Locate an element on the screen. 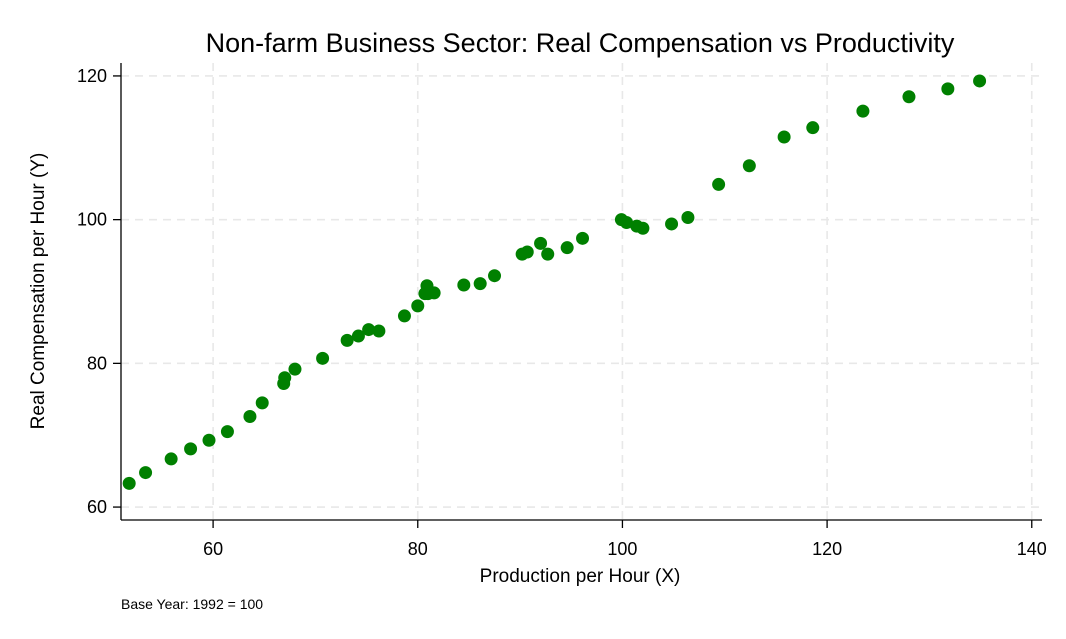 This screenshot has width=1066, height=639. x-tick-label: 60 is located at coordinates (213, 549).